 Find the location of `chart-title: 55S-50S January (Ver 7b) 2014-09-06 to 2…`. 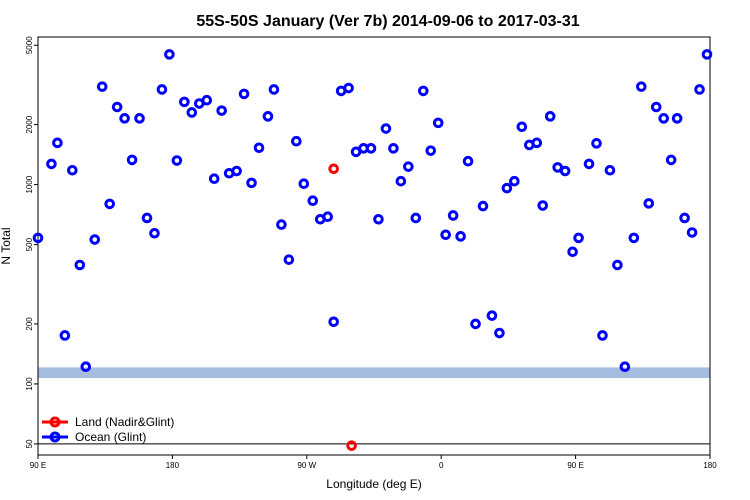

chart-title: 55S-50S January (Ver 7b) 2014-09-06 to 2… is located at coordinates (387, 21).